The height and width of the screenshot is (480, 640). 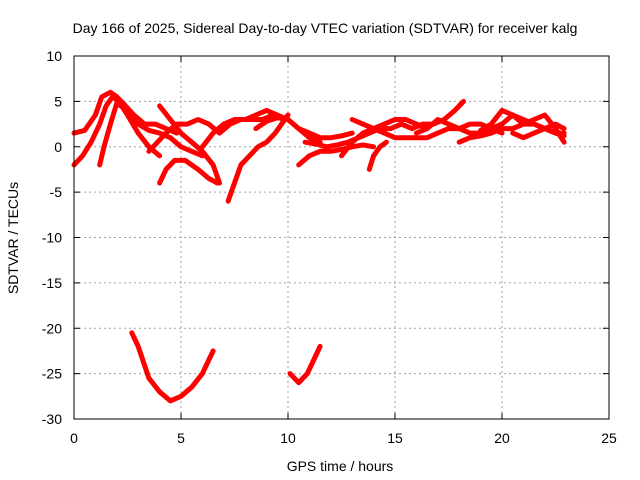 What do you see at coordinates (56, 192) in the screenshot?
I see `y-tick-label: -5` at bounding box center [56, 192].